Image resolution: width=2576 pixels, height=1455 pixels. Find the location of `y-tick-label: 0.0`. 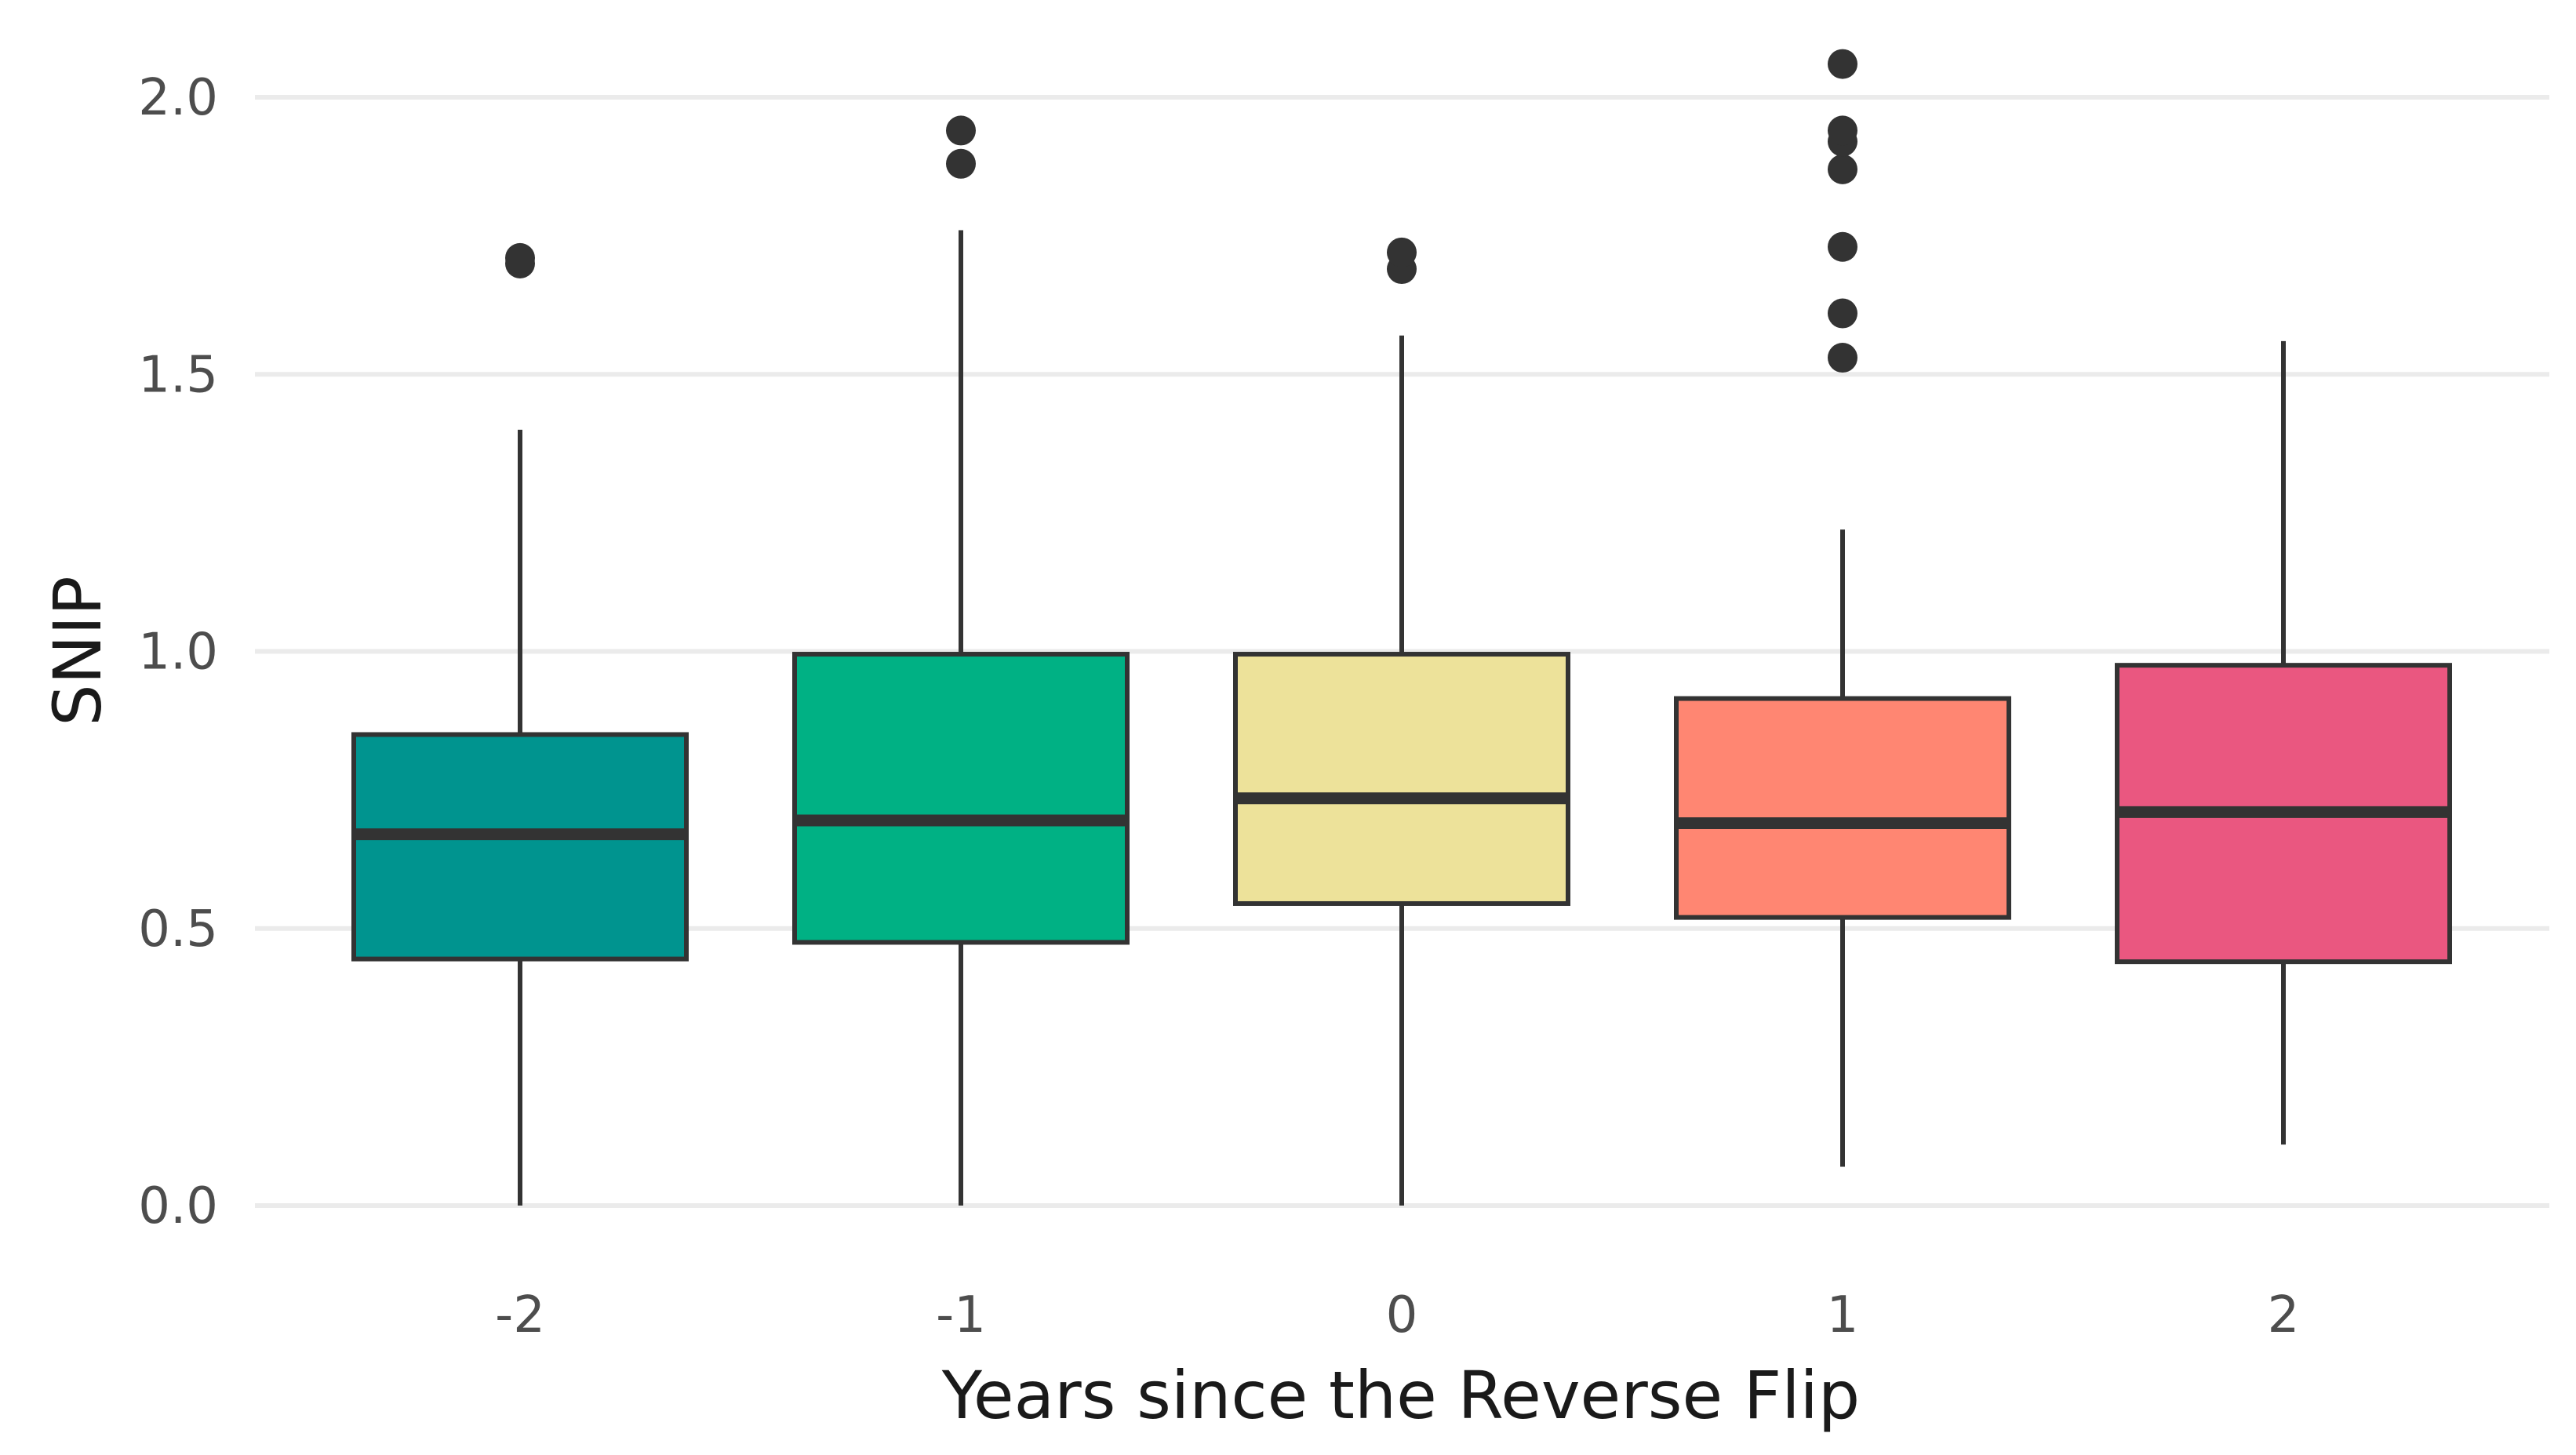

y-tick-label: 0.0 is located at coordinates (178, 1206).